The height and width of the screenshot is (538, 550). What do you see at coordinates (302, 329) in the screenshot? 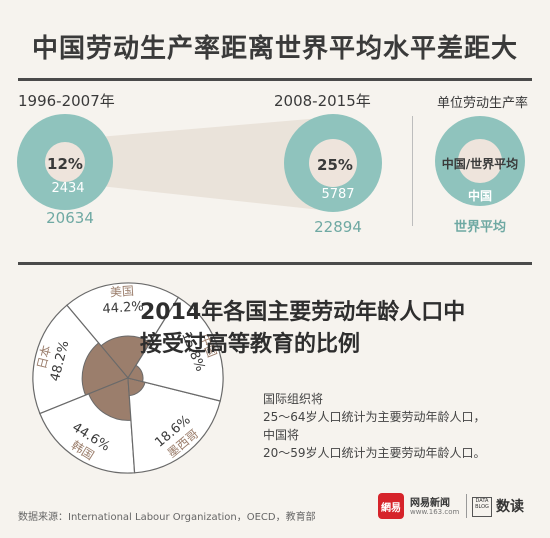
I see `section2-title: 2014年各国主要劳动年龄人口中 接受过高等教育的比例` at bounding box center [302, 329].